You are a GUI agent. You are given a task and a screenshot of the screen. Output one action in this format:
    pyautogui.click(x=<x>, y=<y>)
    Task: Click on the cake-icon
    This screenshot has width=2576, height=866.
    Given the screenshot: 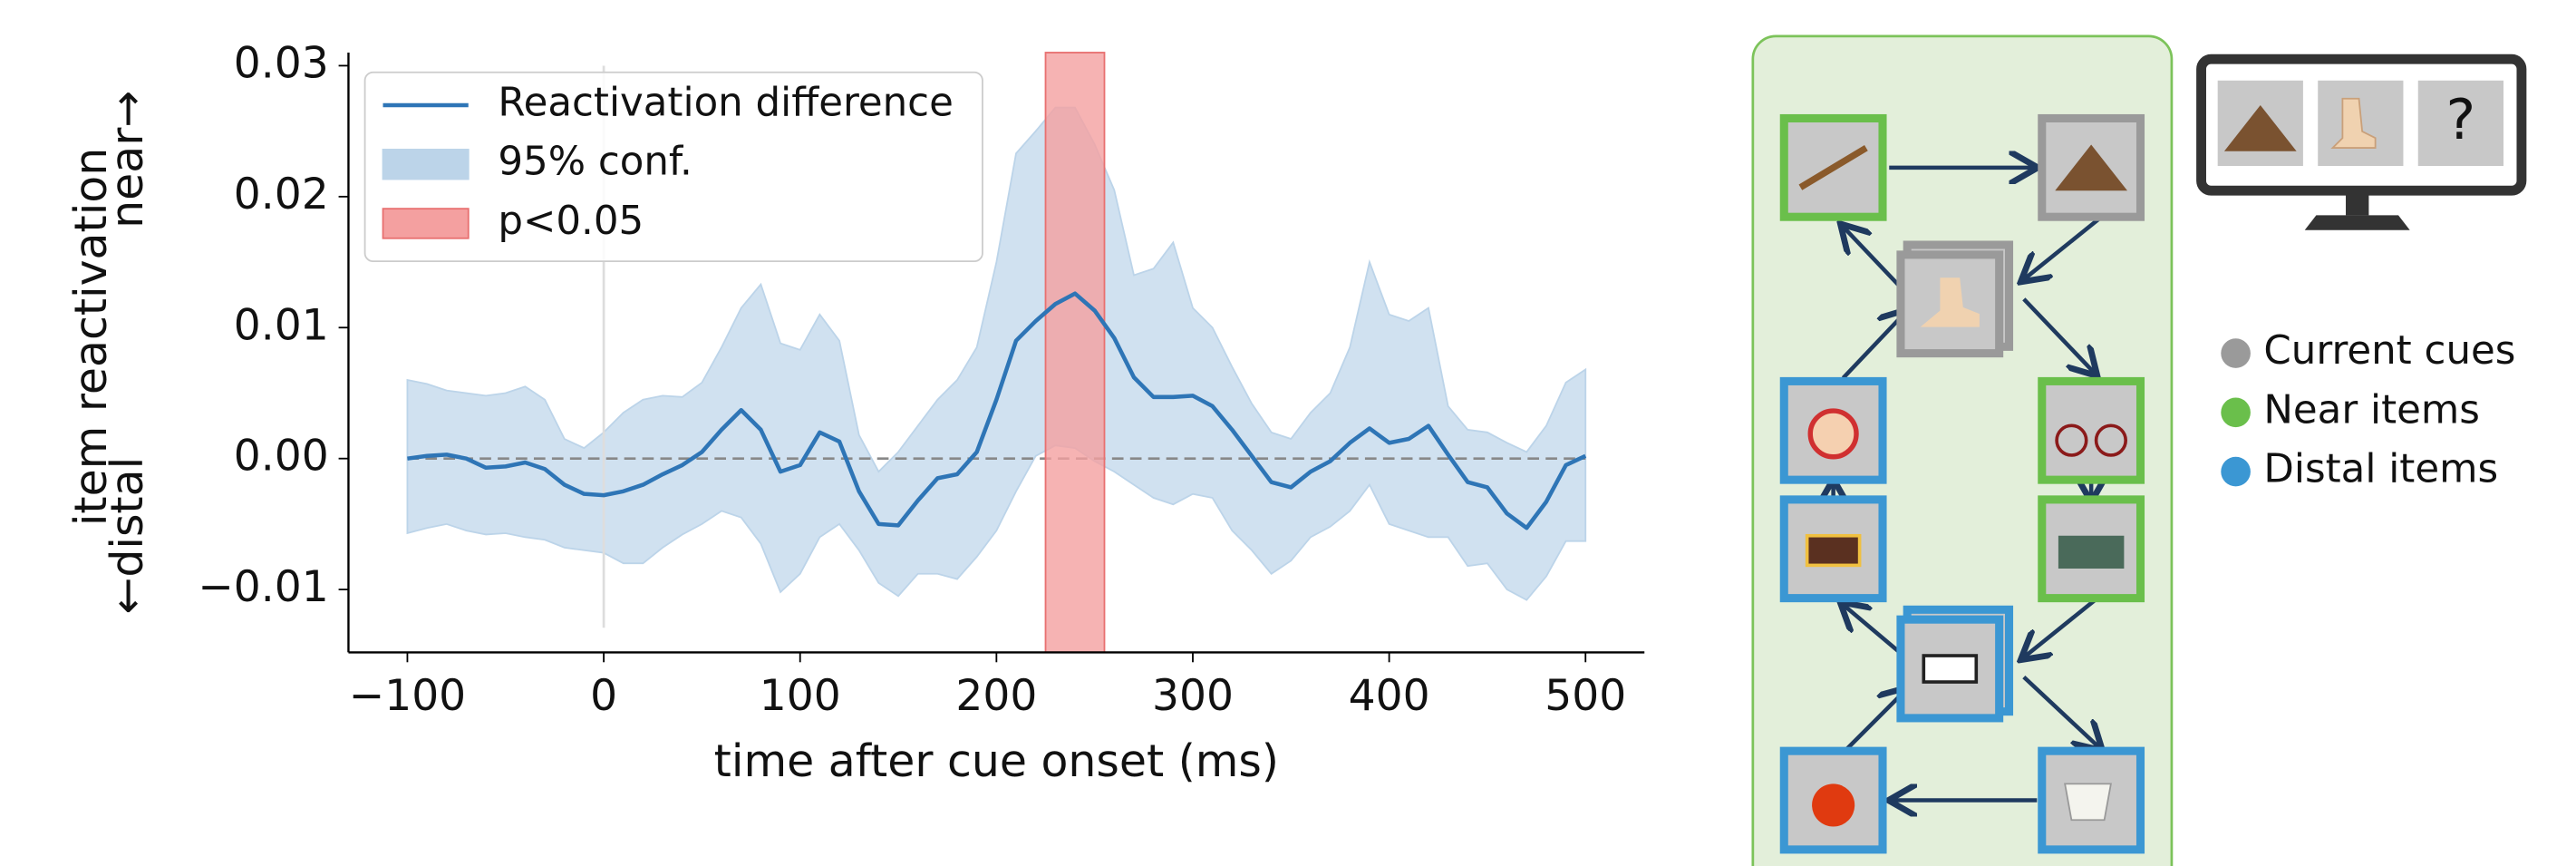 What is the action you would take?
    pyautogui.click(x=1833, y=551)
    